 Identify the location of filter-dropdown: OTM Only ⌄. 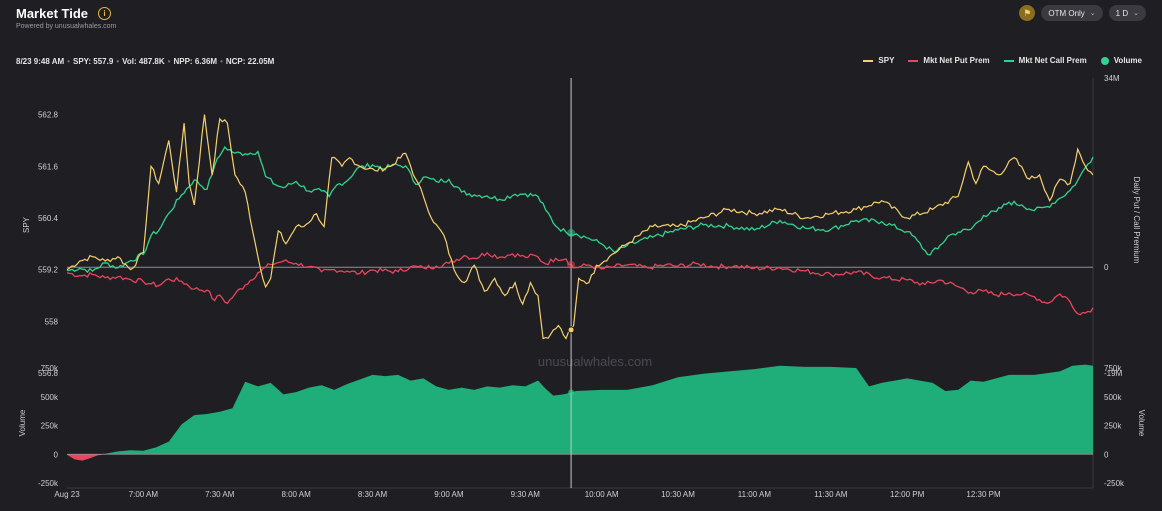
(1072, 13).